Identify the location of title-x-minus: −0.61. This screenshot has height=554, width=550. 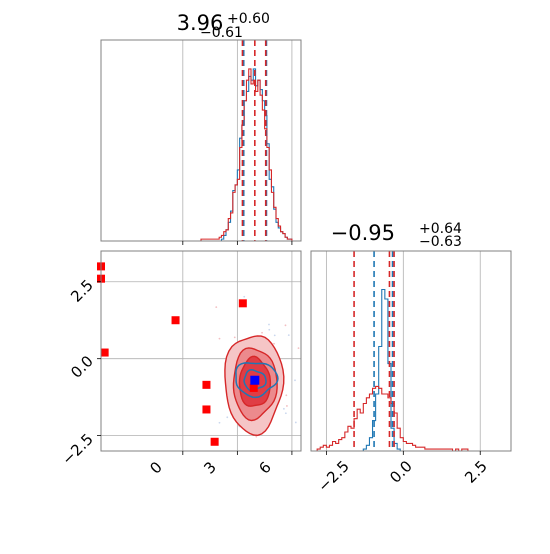
(221, 33).